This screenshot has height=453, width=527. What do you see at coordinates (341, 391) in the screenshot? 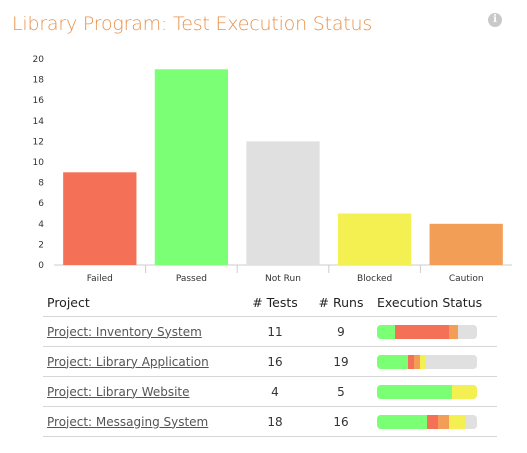
I see `runs-count: 5` at bounding box center [341, 391].